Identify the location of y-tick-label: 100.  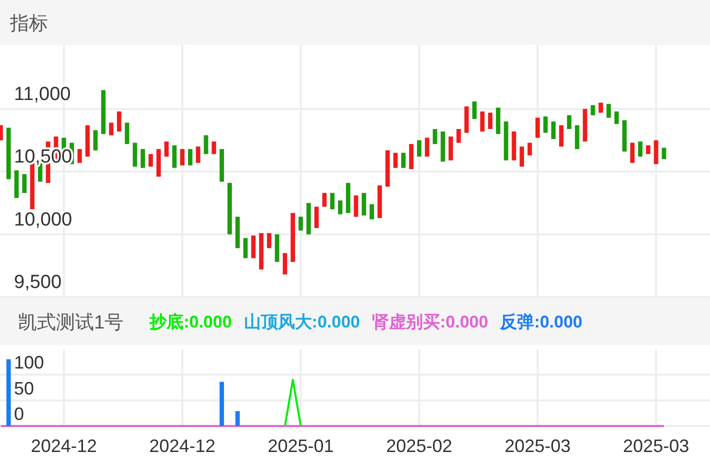
(29, 362).